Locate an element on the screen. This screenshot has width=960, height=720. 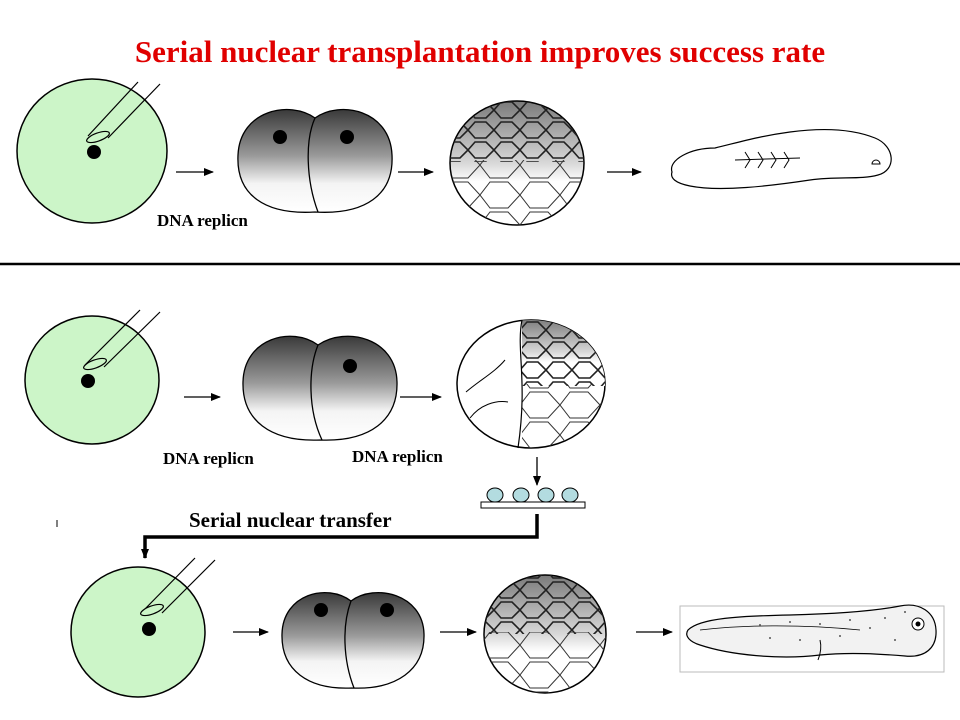
serial-transfer-label: Serial nuclear transfer is located at coordinates (290, 520).